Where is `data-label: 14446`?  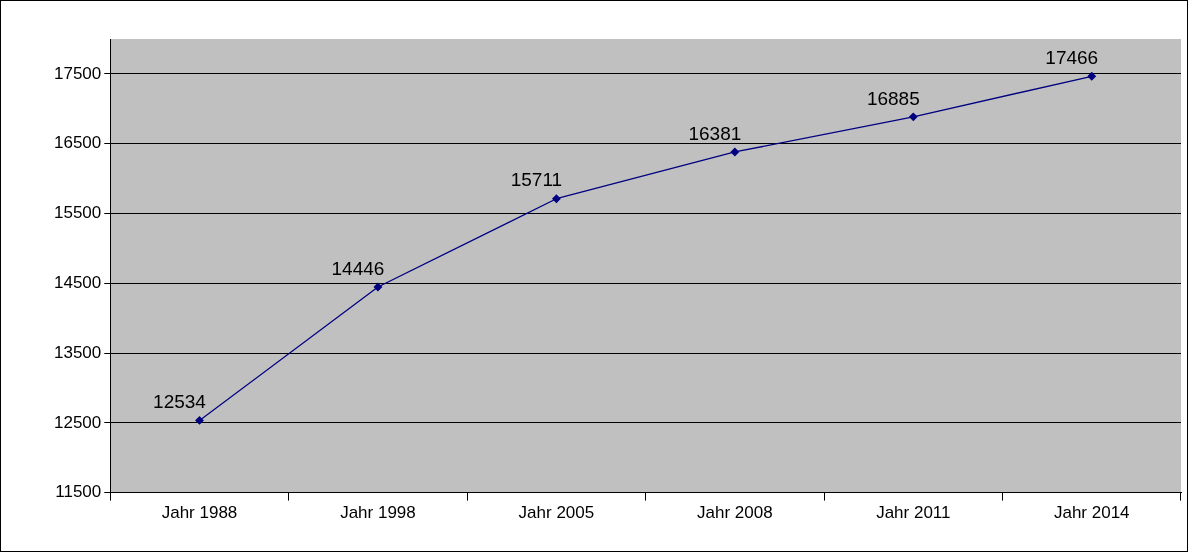
data-label: 14446 is located at coordinates (358, 268).